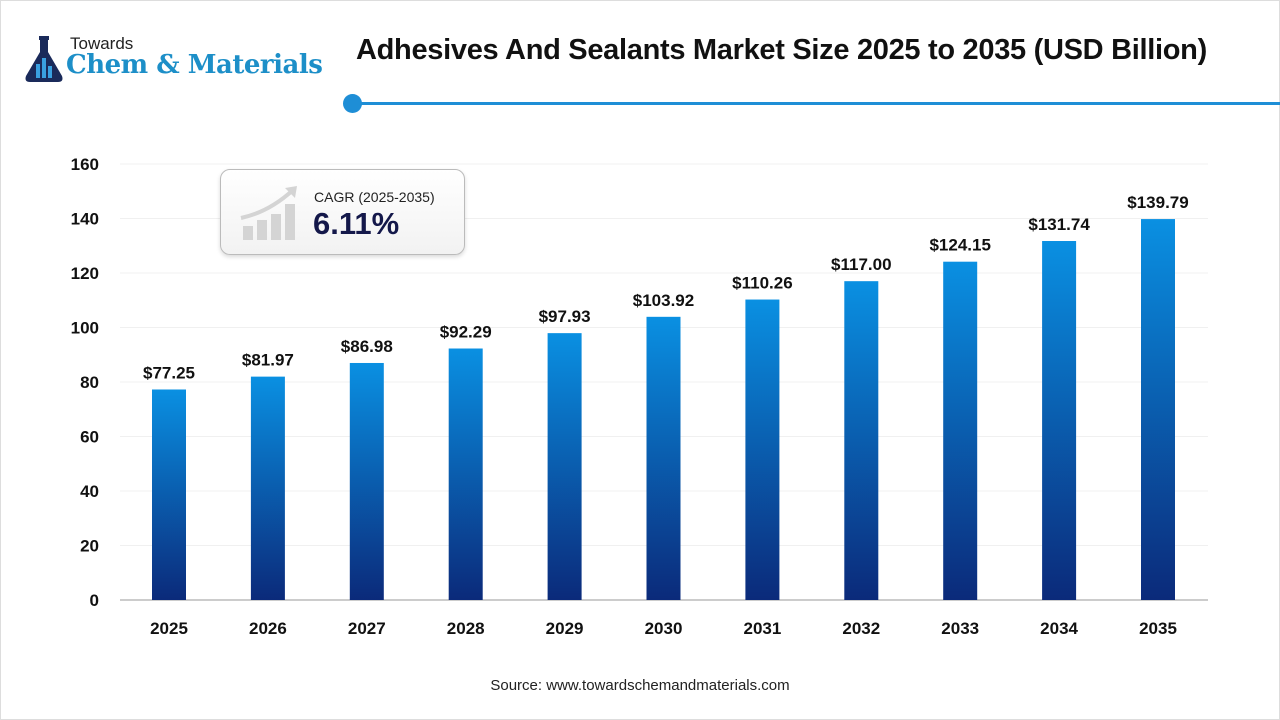  Describe the element at coordinates (85, 219) in the screenshot. I see `y-tick-label: 140` at that location.